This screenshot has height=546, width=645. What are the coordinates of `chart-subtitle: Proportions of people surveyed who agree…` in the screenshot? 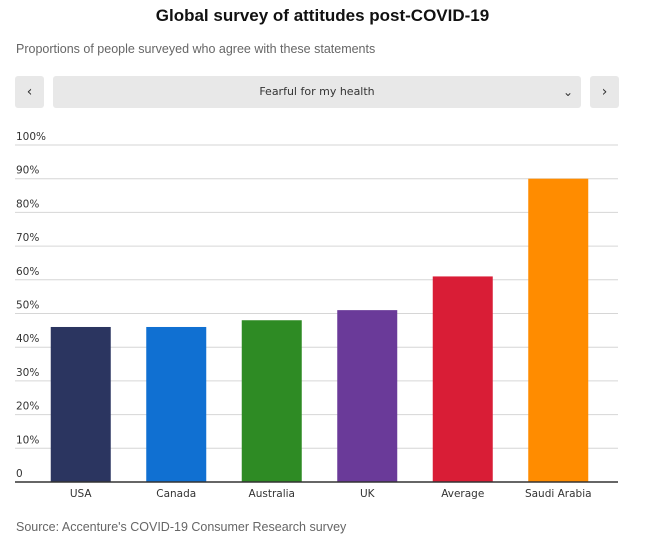 It's located at (196, 49).